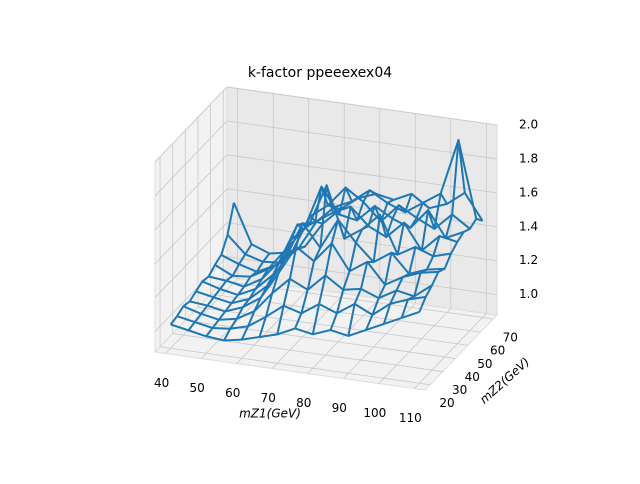 The image size is (640, 484). What do you see at coordinates (270, 414) in the screenshot?
I see `x-axis-label: mZ1(GeV)` at bounding box center [270, 414].